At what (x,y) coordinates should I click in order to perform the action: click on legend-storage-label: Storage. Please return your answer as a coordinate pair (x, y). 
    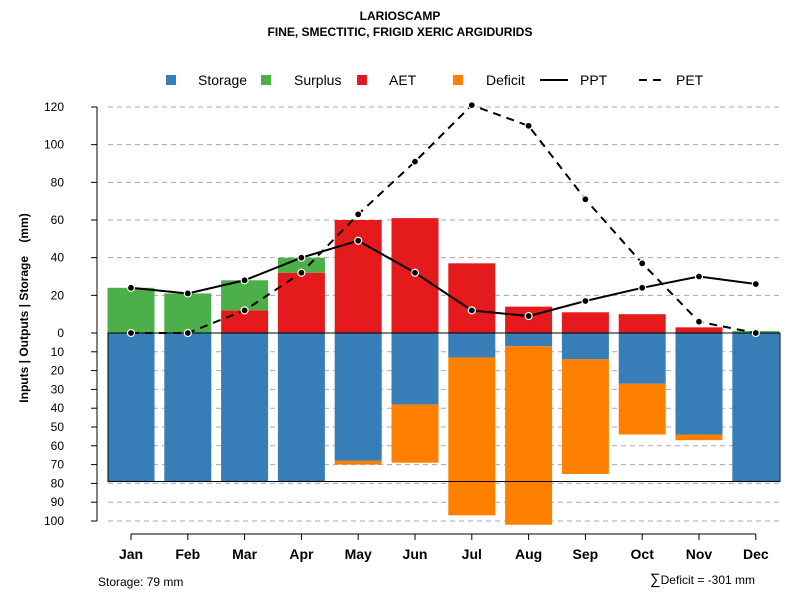
    Looking at the image, I should click on (222, 80).